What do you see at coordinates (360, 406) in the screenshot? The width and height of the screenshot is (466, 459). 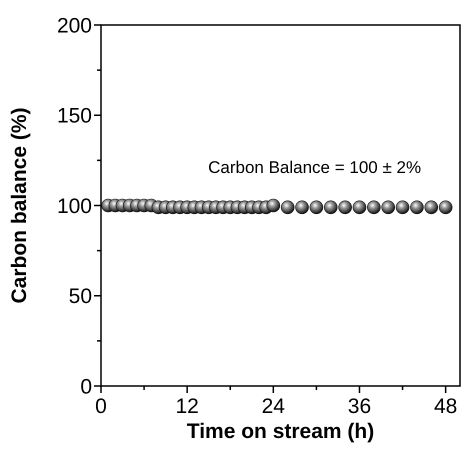 I see `x-tick-label: 36` at bounding box center [360, 406].